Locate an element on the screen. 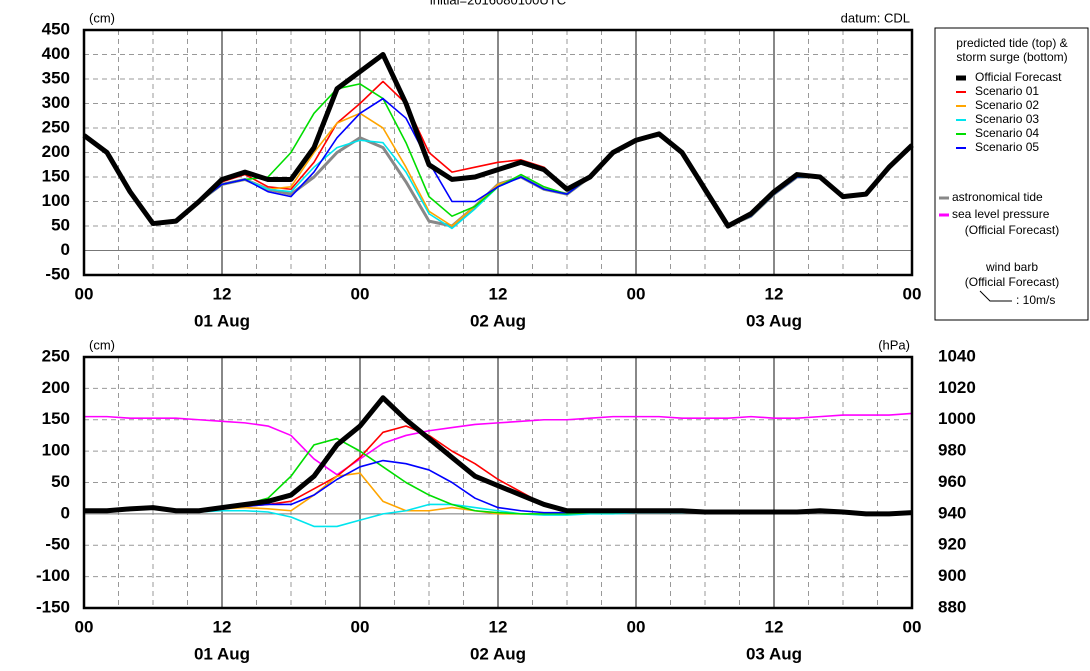 The width and height of the screenshot is (1090, 671). y2-tick-label: 980 is located at coordinates (952, 450).